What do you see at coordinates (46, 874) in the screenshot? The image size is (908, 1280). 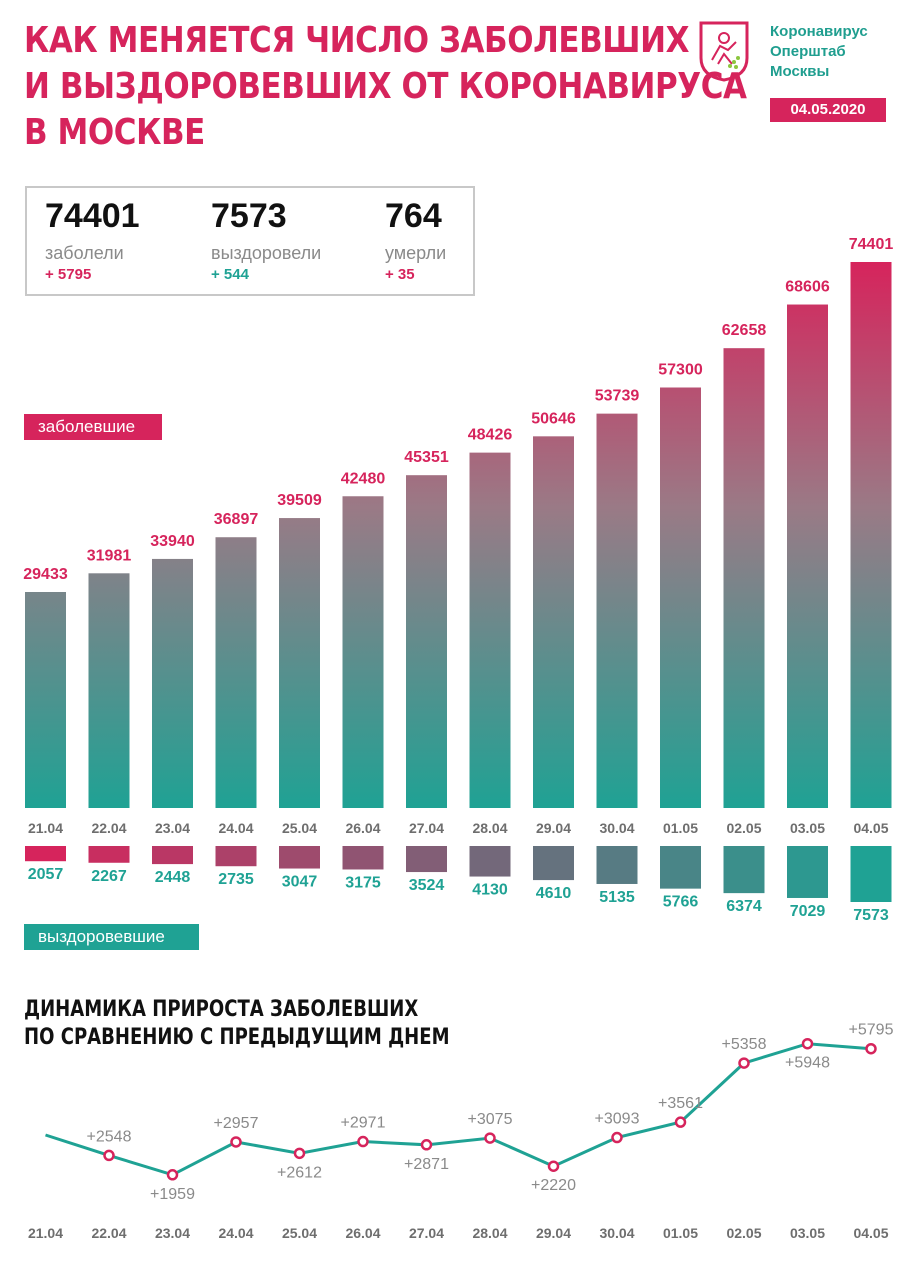 I see `recovered-value-0: 2057` at bounding box center [46, 874].